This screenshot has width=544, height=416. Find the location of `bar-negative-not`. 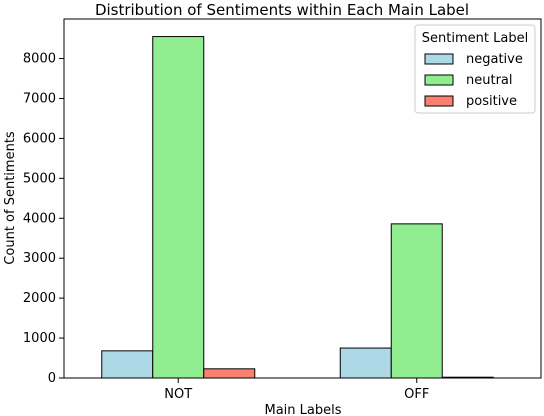

bar-negative-not is located at coordinates (127, 364).